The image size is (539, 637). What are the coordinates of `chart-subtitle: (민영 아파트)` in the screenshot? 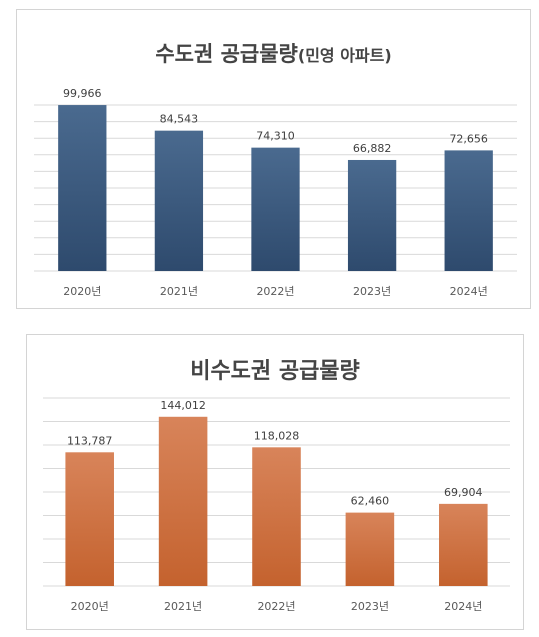 It's located at (344, 55).